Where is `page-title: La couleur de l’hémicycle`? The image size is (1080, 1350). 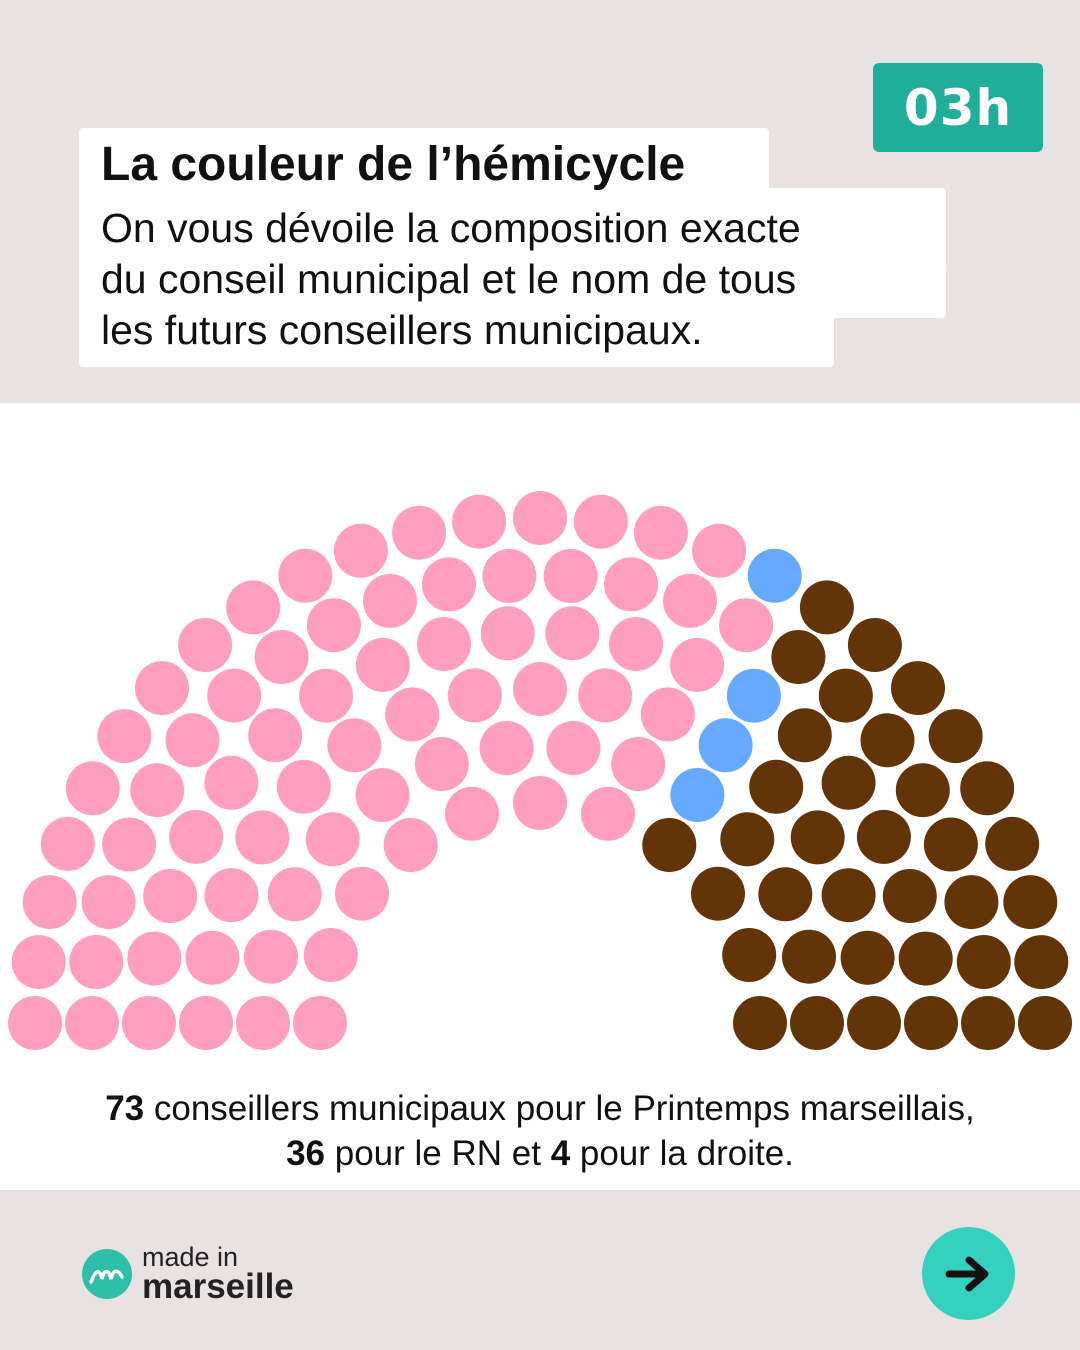
page-title: La couleur de l’hémicycle is located at coordinates (393, 164).